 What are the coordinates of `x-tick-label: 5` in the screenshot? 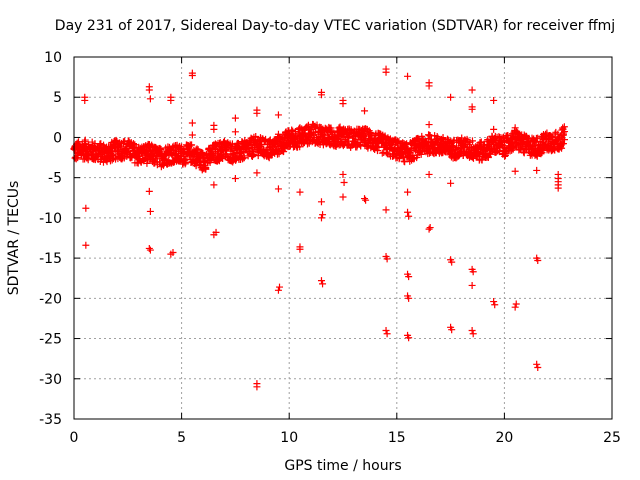 It's located at (181, 438).